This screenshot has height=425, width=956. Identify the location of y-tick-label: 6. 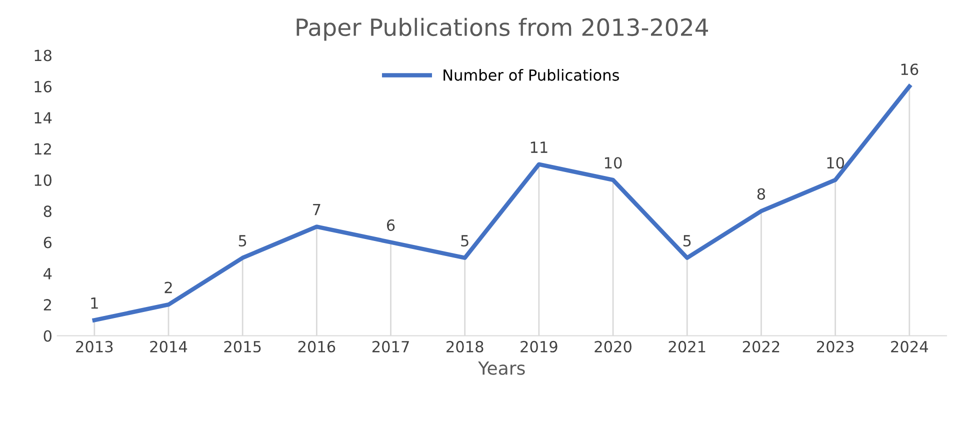
(48, 242).